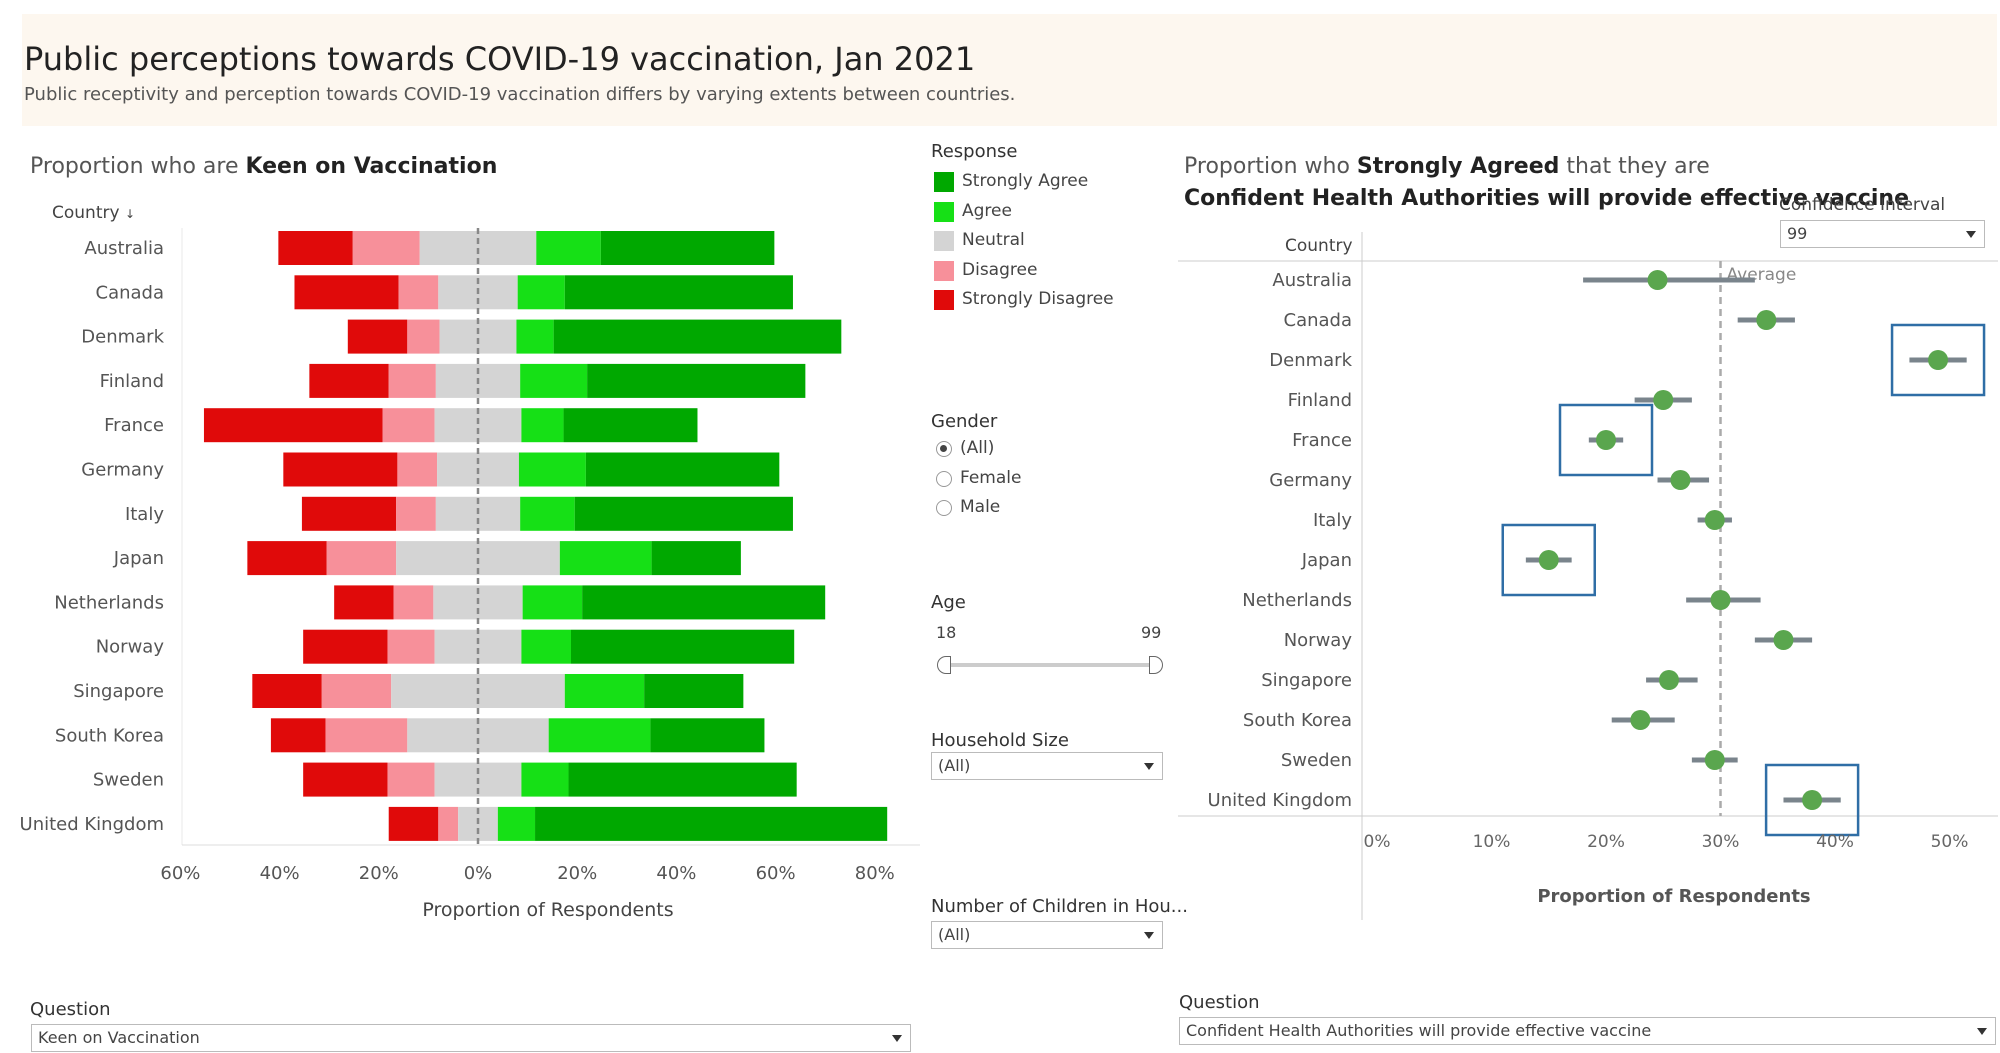 The image size is (2000, 1053). I want to click on gender-option-label: Male, so click(980, 507).